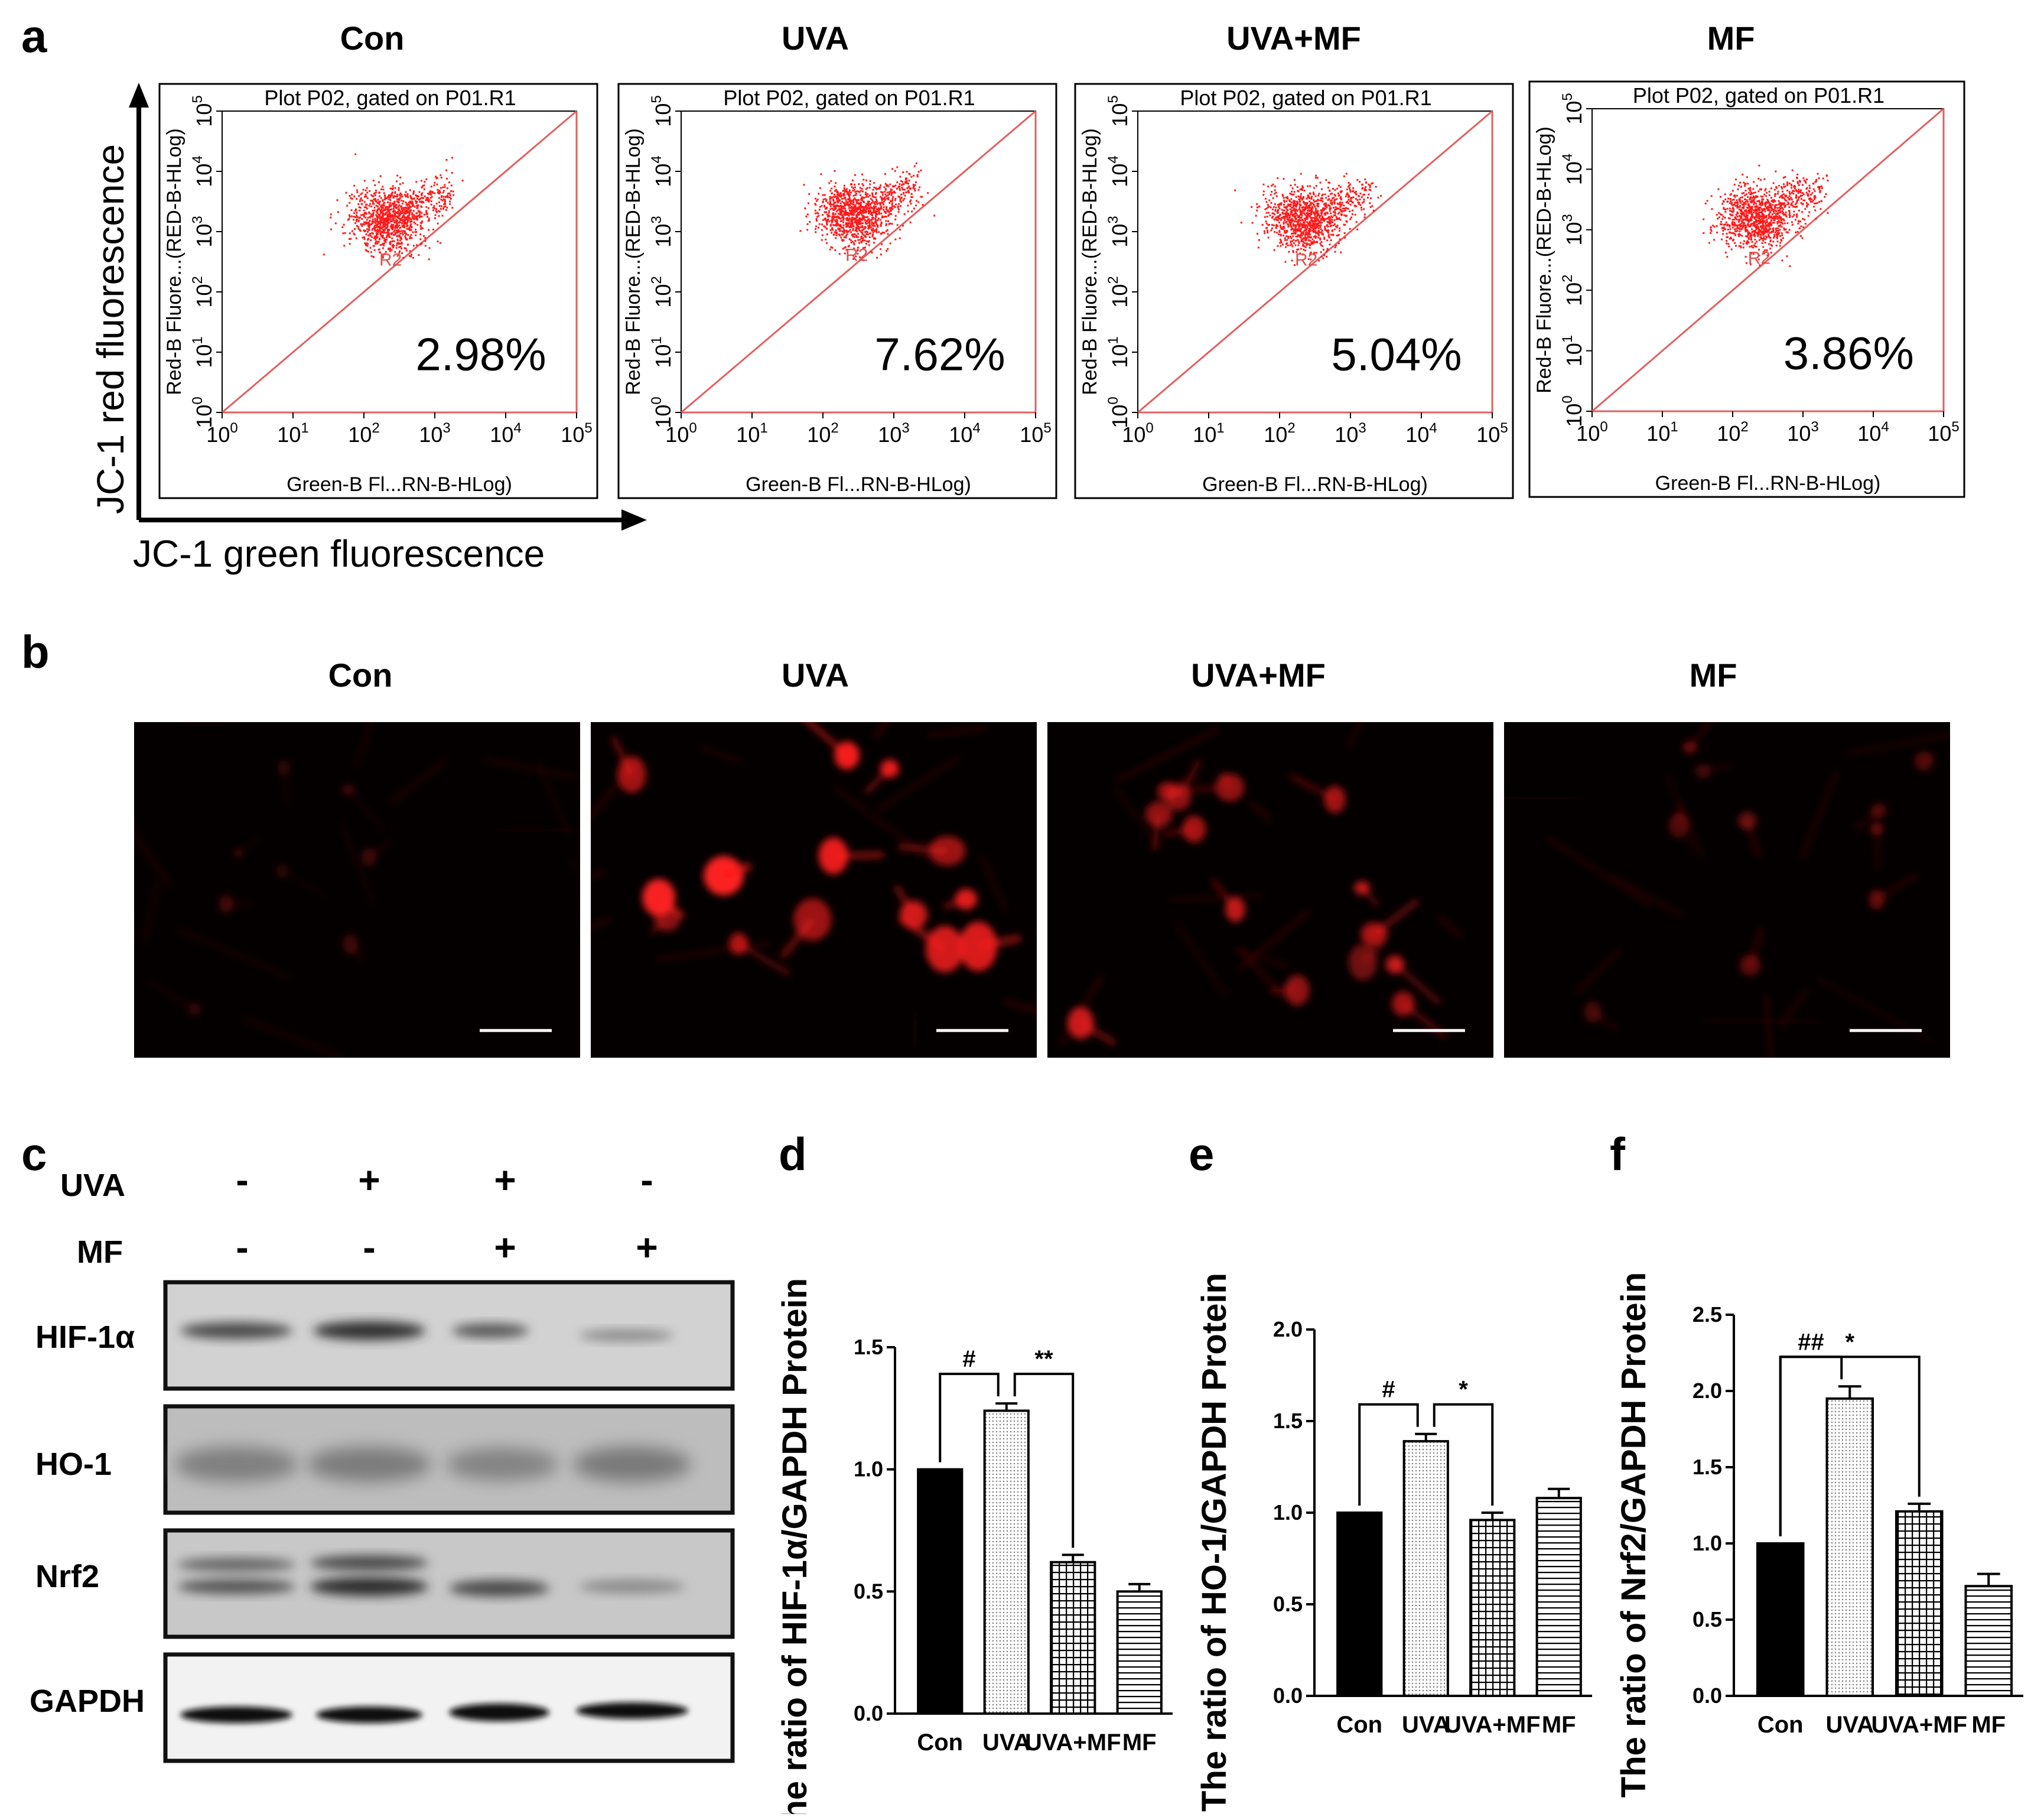 The height and width of the screenshot is (1817, 2044). Describe the element at coordinates (1492, 1609) in the screenshot. I see `bar-uva-mf` at that location.